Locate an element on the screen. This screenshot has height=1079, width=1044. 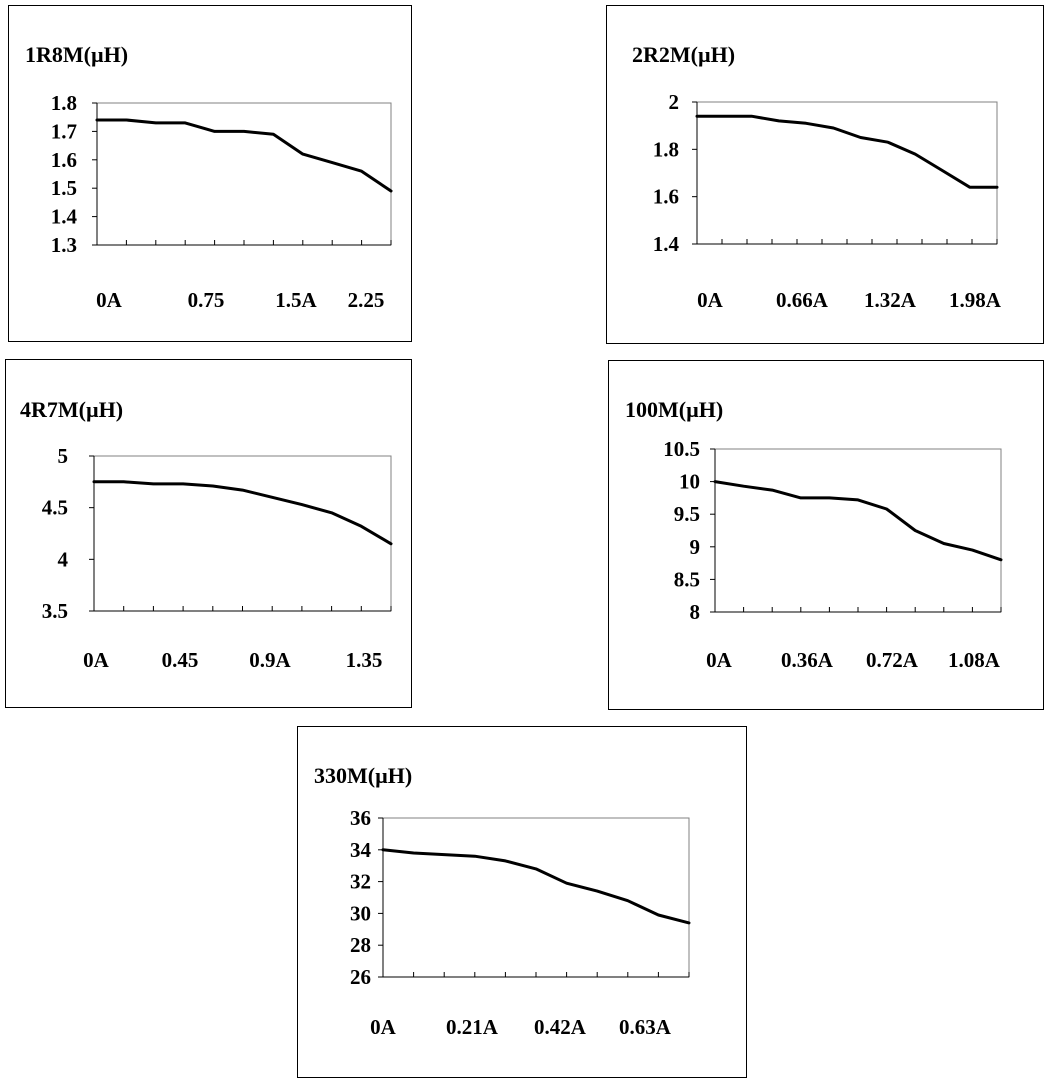
x-tick-label: 0.9A is located at coordinates (270, 660).